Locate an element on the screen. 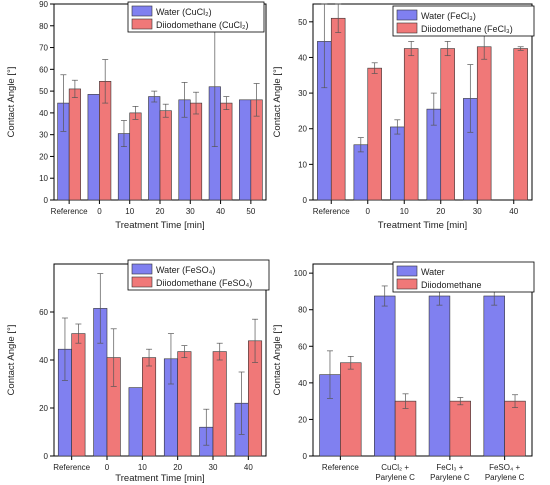 This screenshot has width=550, height=485. y-tick-label: 10 is located at coordinates (43, 178).